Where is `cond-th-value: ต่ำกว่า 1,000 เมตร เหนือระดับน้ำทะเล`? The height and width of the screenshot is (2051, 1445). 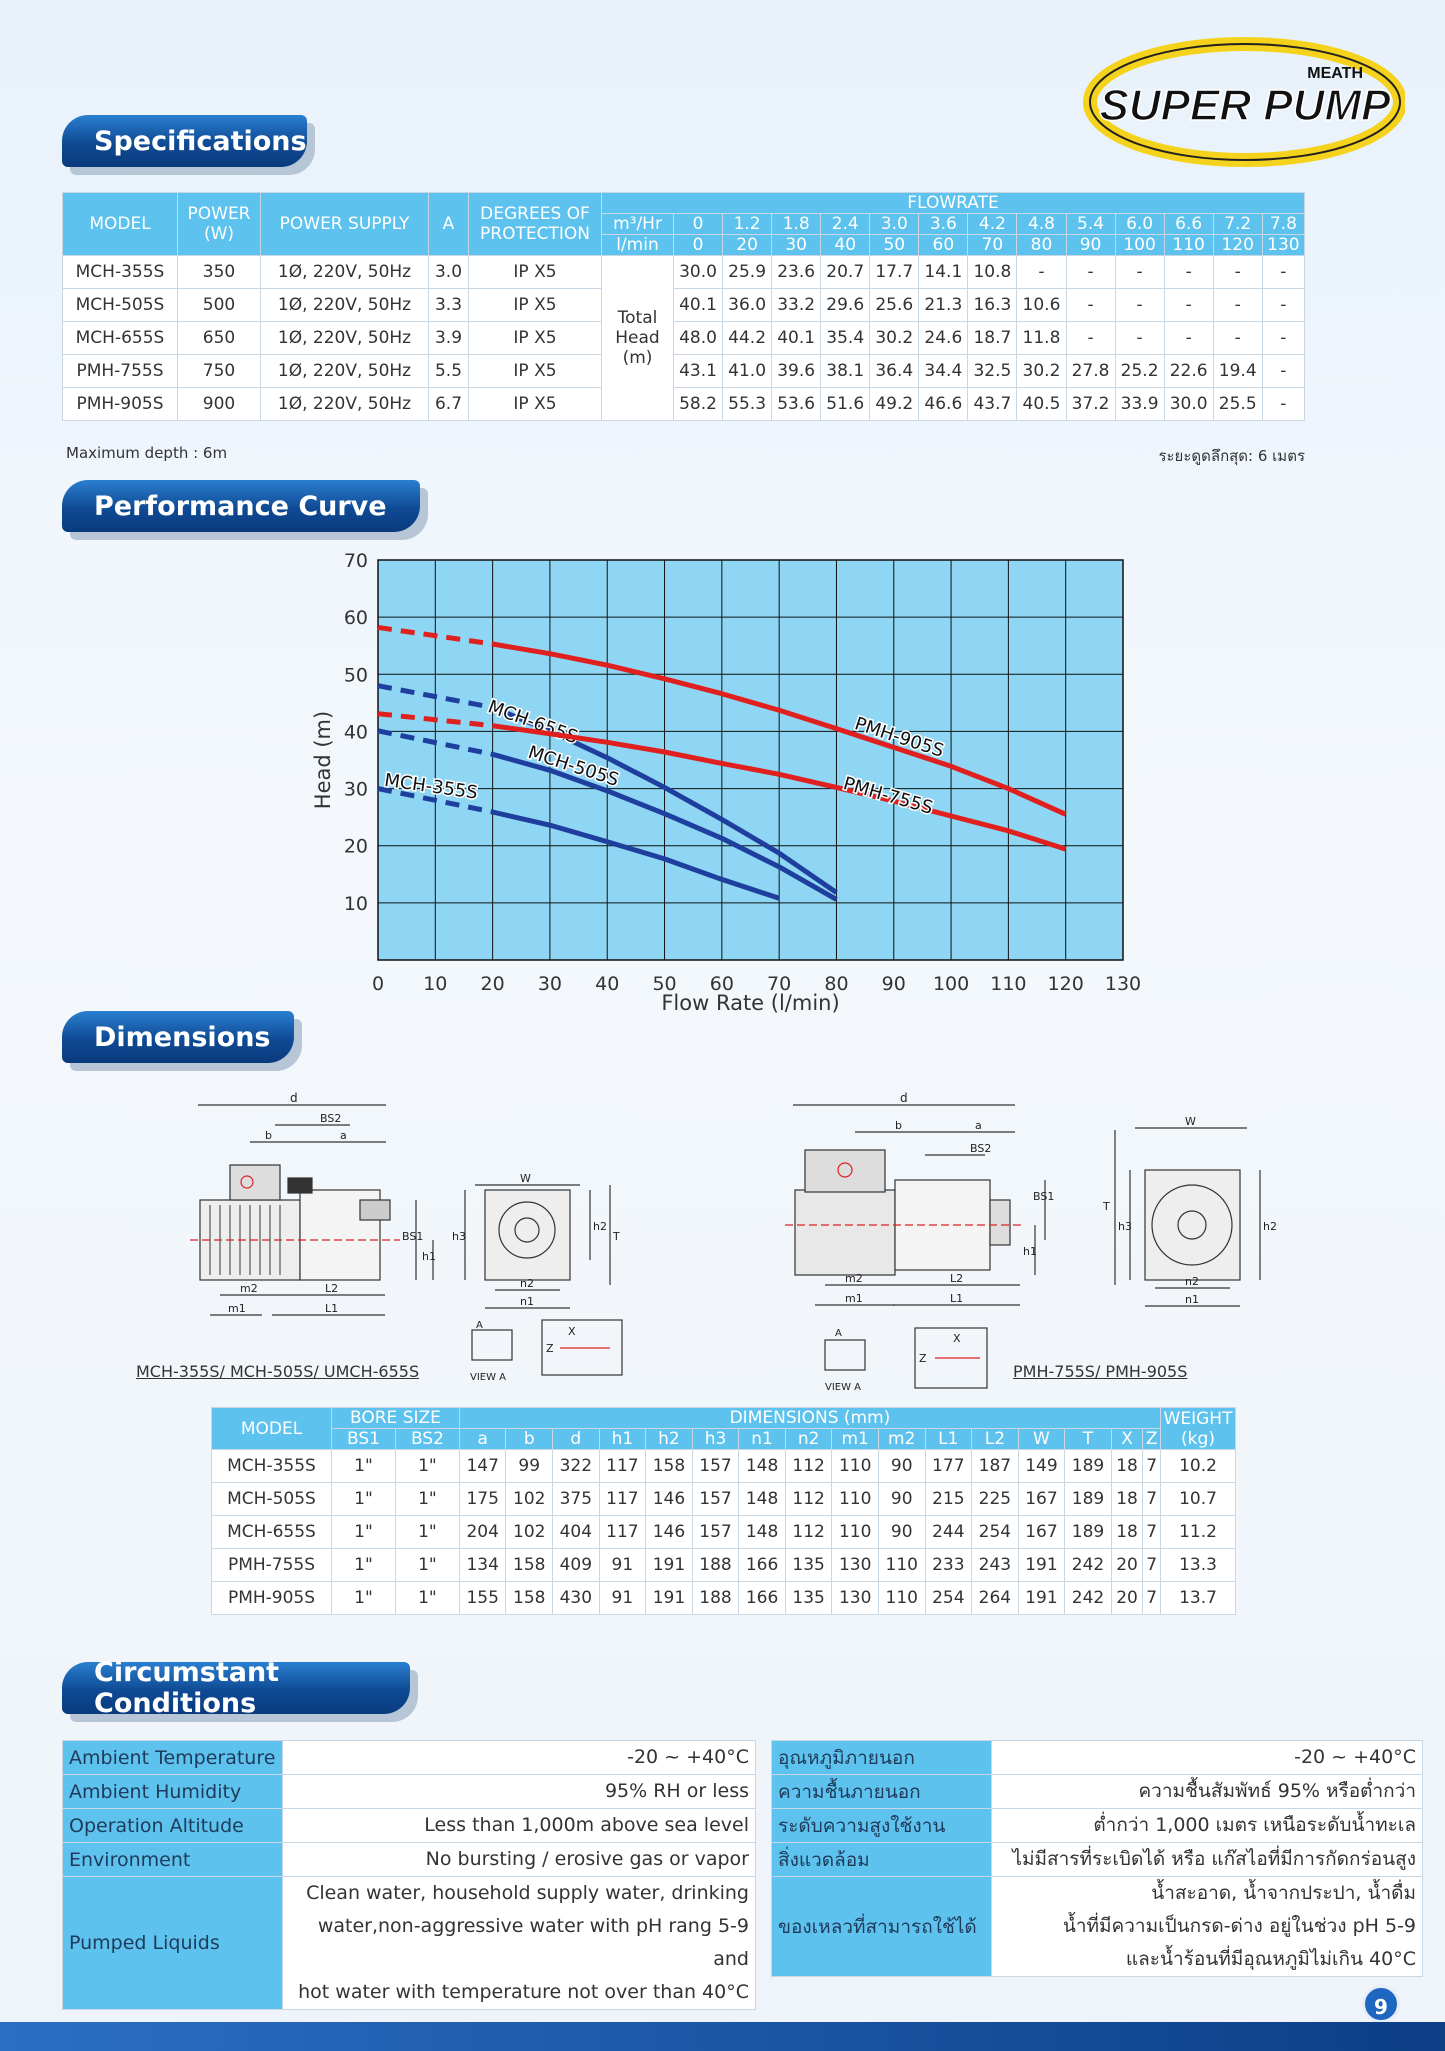 cond-th-value: ต่ำกว่า 1,000 เมตร เหนือระดับน้ำทะเล is located at coordinates (1207, 1825).